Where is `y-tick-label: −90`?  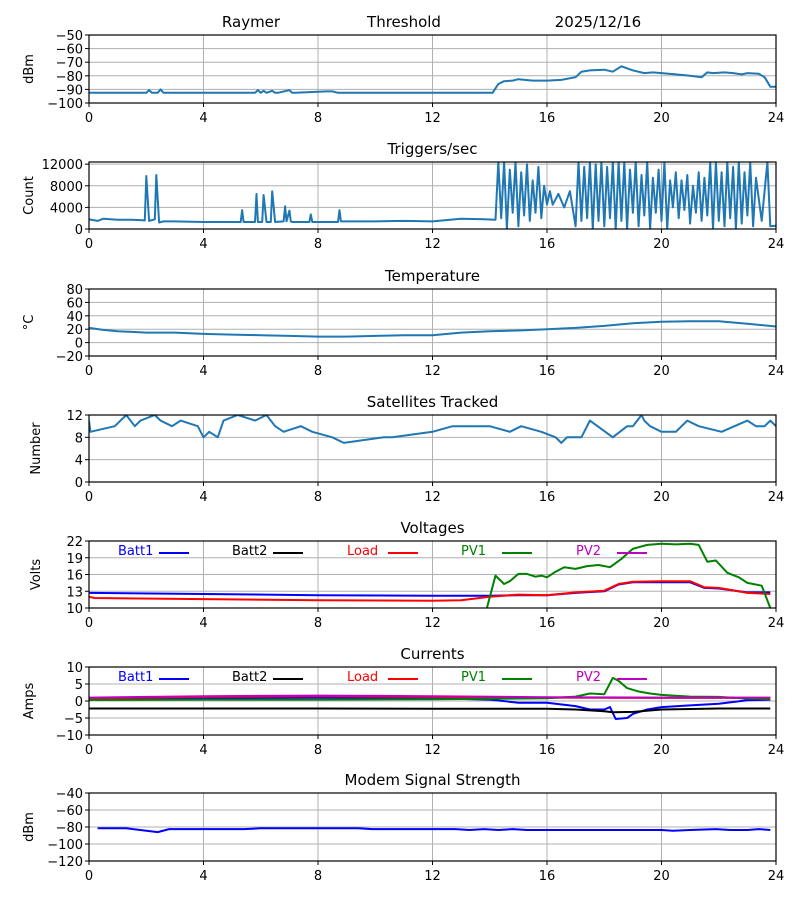 y-tick-label: −90 is located at coordinates (69, 90).